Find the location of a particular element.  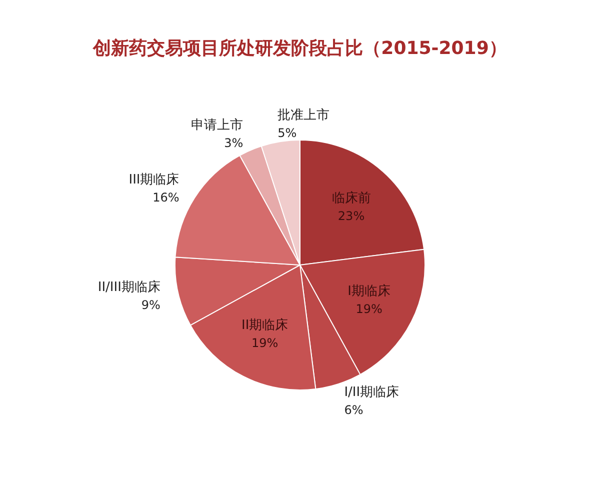

data-label: 23% is located at coordinates (351, 215).